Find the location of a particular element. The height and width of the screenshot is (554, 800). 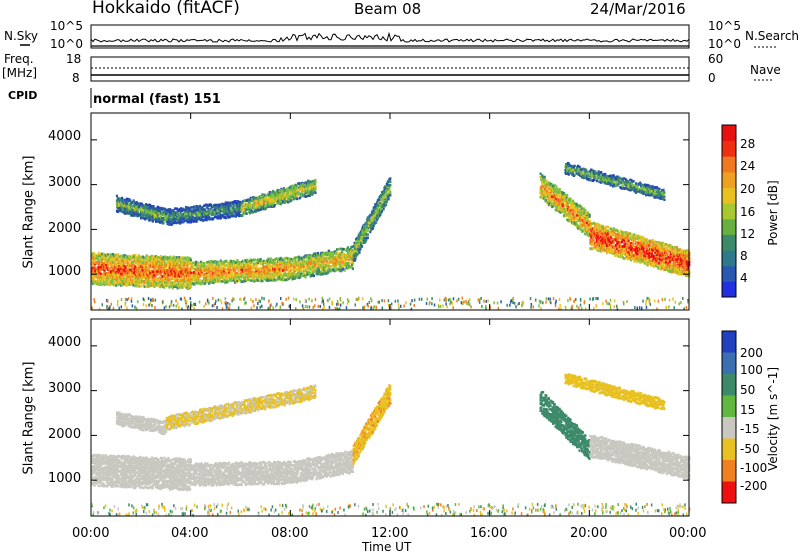

date-title: 24/Mar/2016 is located at coordinates (638, 9).